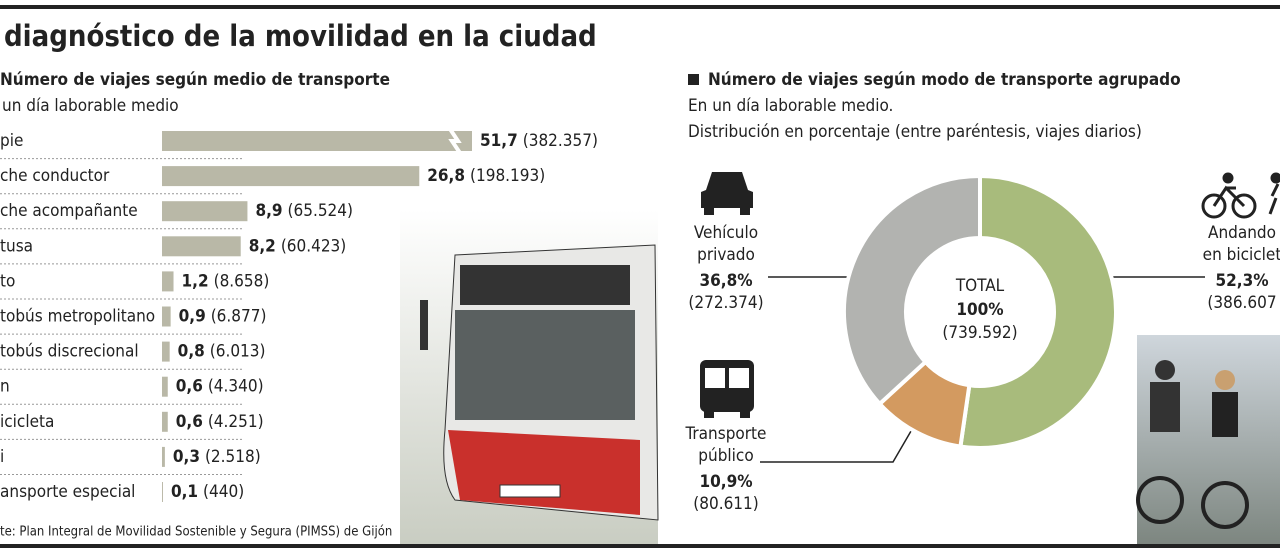  I want to click on value-label: 36,8%, so click(725, 281).